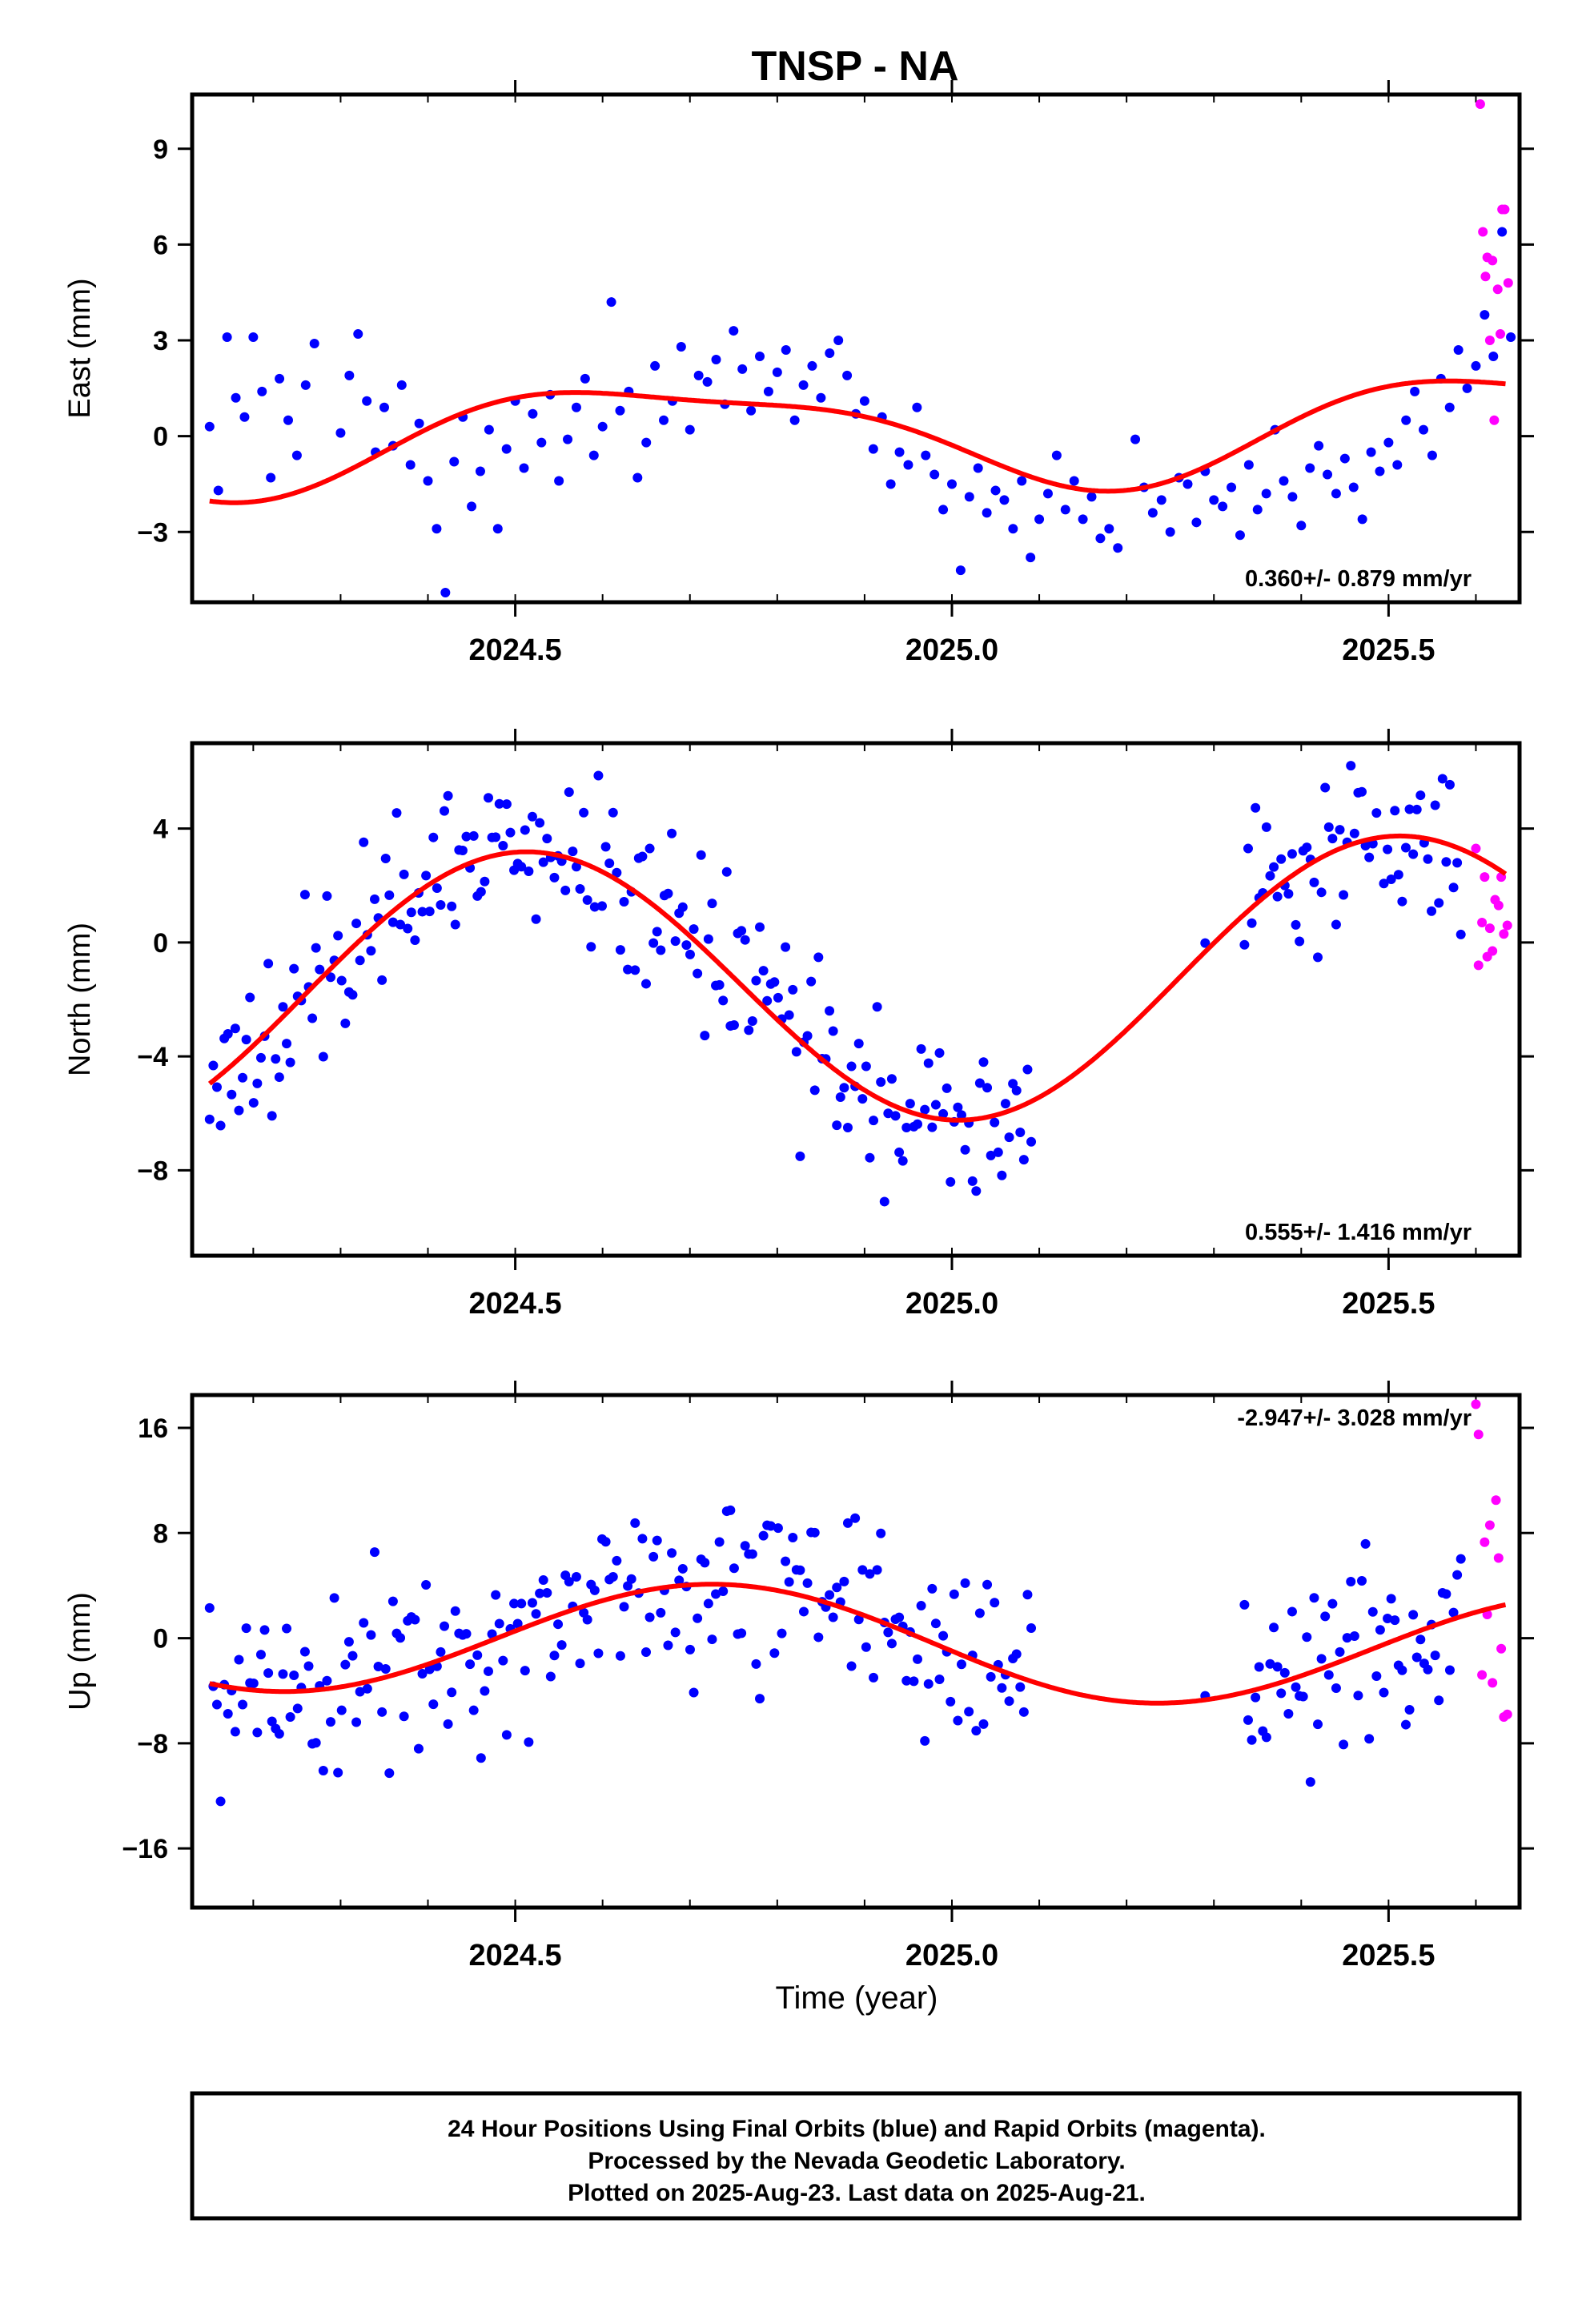 The height and width of the screenshot is (2324, 1582). Describe the element at coordinates (1476, 848) in the screenshot. I see `north-rapid-orbit-point` at that location.